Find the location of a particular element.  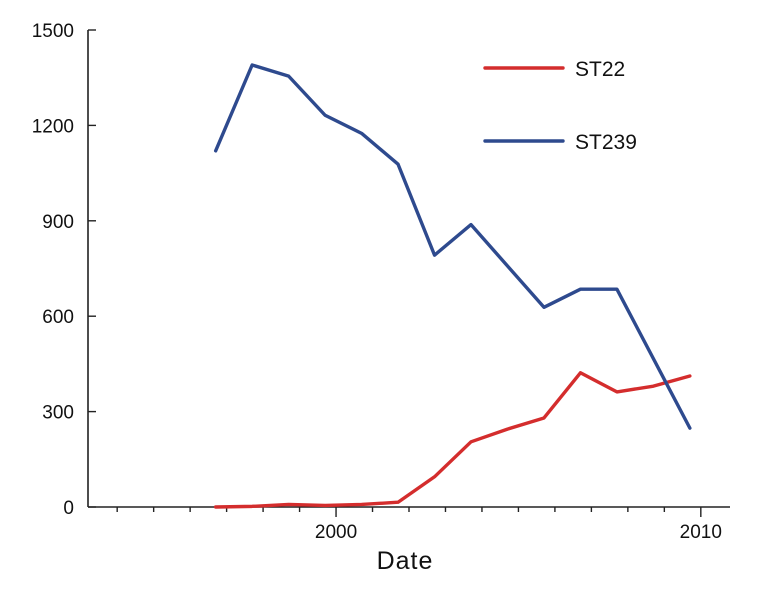

x-axis-title: Date is located at coordinates (405, 561).